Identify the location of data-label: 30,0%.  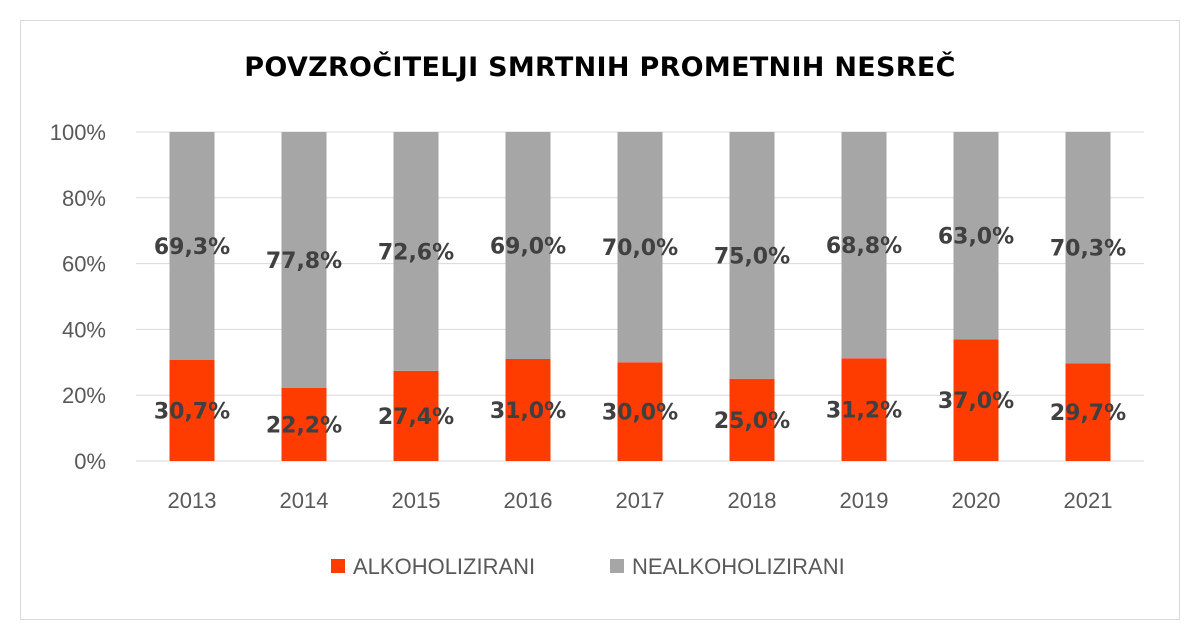
(640, 413).